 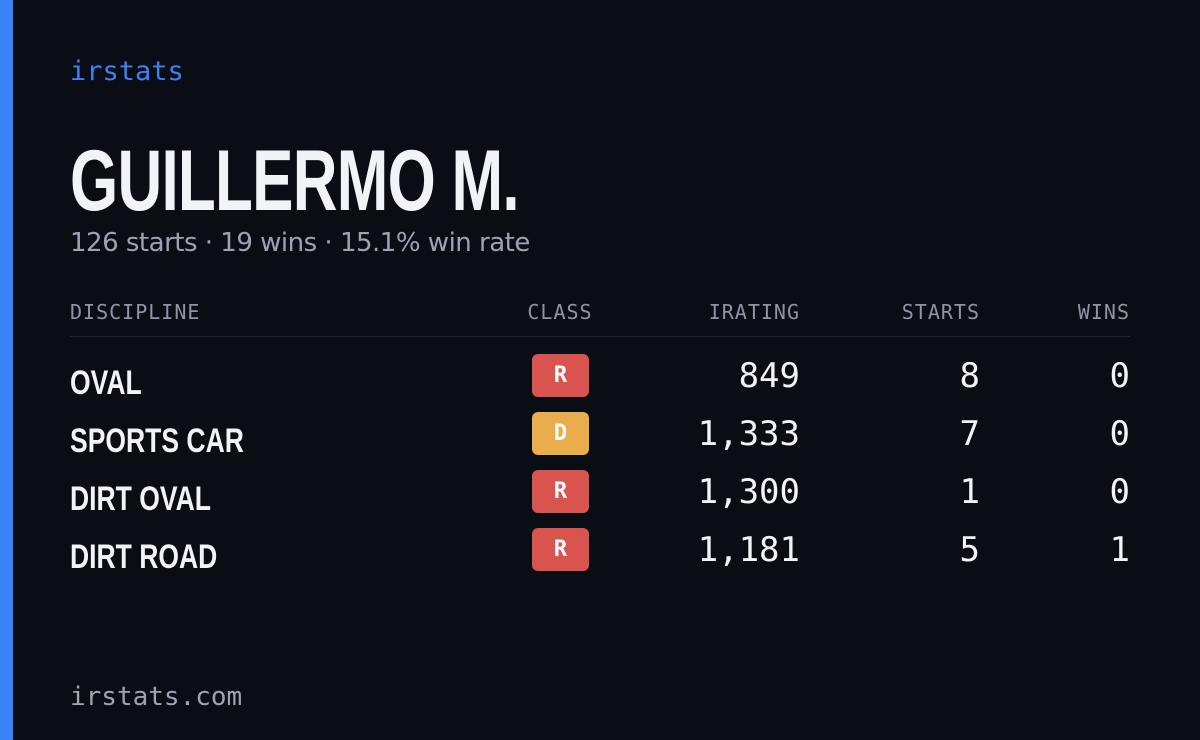 I want to click on wins: 1, so click(x=1119, y=550).